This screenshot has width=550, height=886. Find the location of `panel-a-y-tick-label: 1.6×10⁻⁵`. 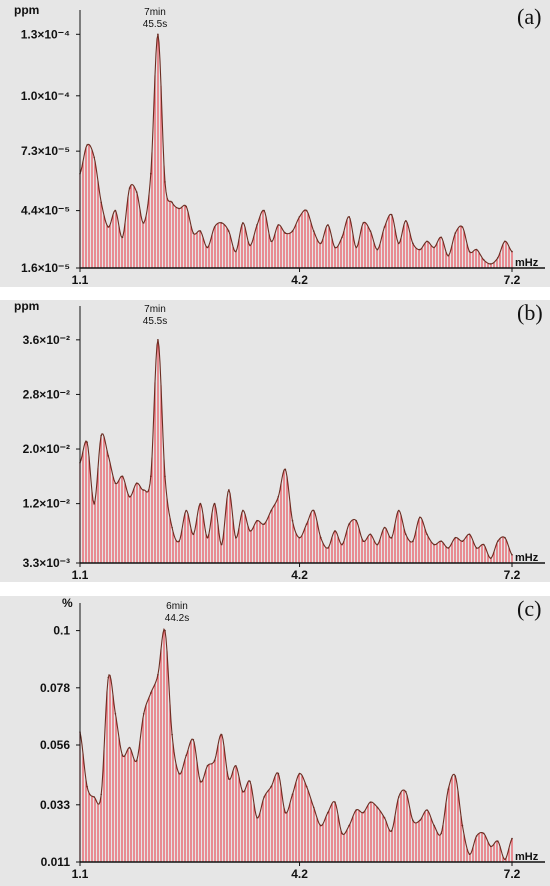

panel-a-y-tick-label: 1.6×10⁻⁵ is located at coordinates (45, 268).